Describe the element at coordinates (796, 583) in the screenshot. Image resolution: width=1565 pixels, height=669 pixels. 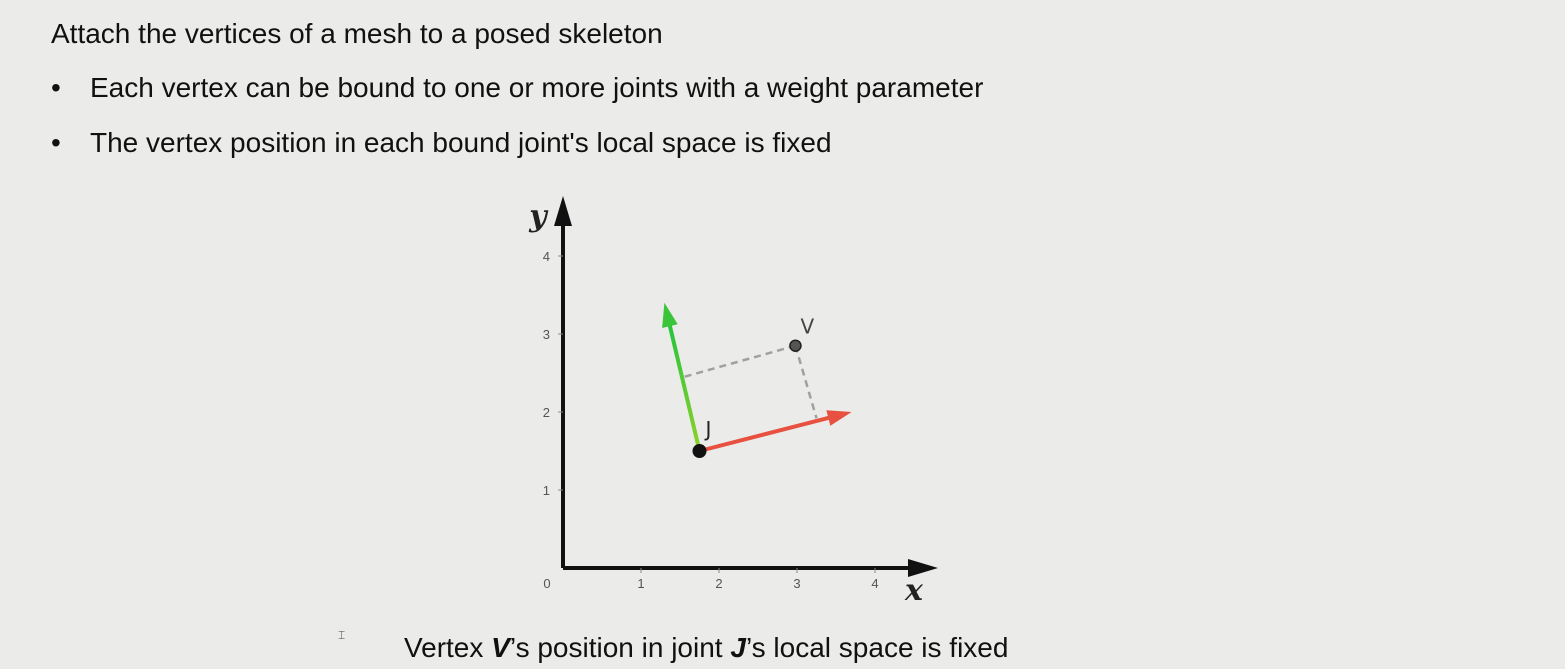
I see `x-tick-label: 3` at that location.